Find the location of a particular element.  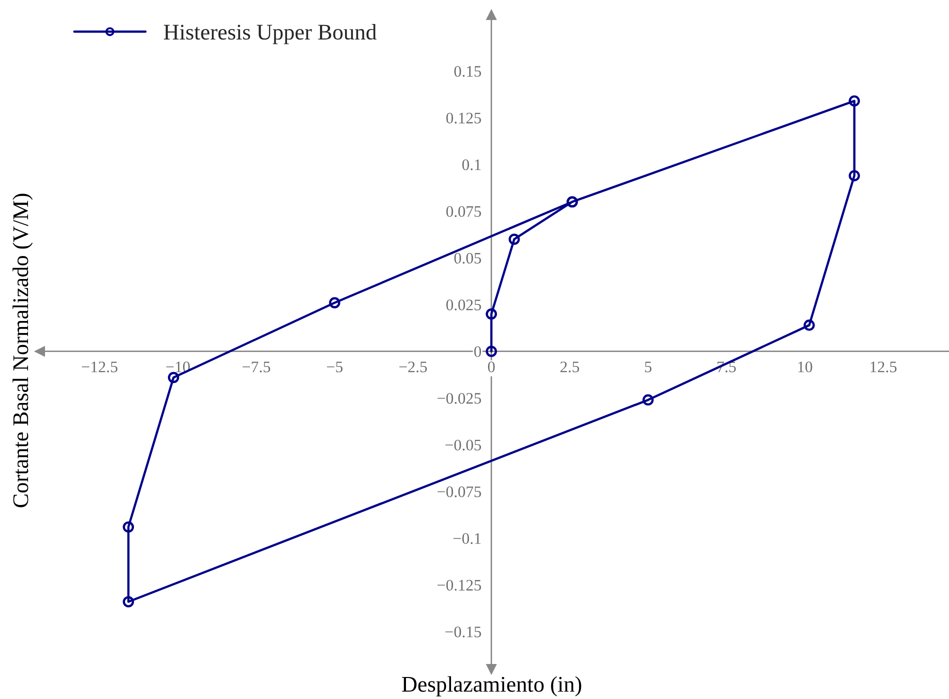

y-tick-label: 0.075 is located at coordinates (464, 211).